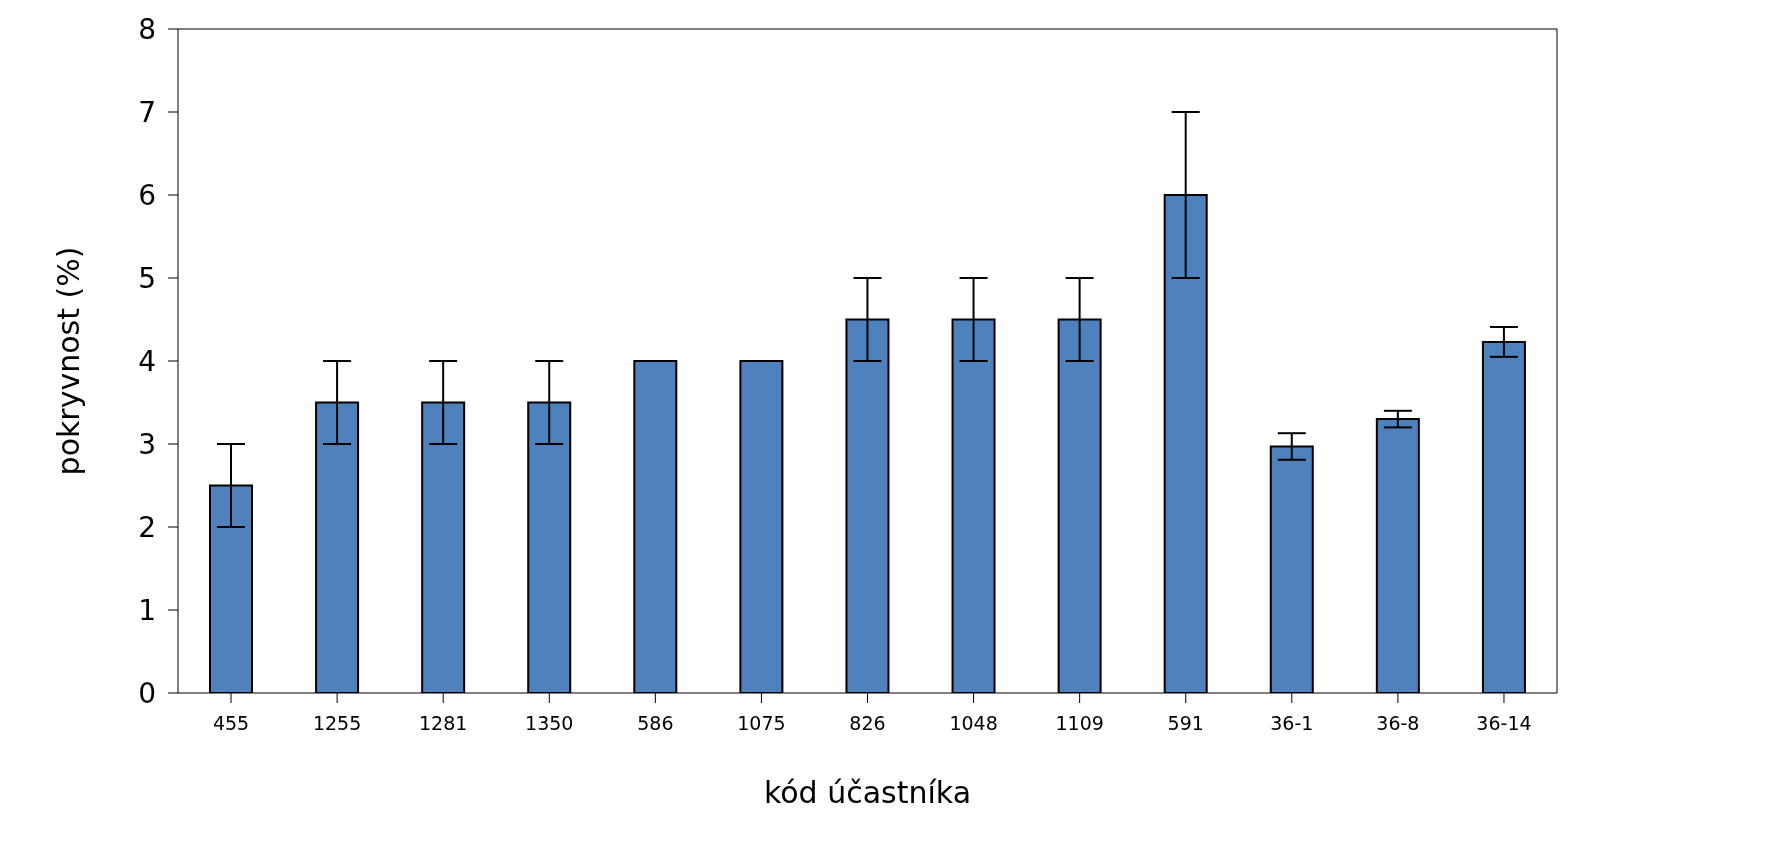 The image size is (1772, 857). Describe the element at coordinates (147, 361) in the screenshot. I see `y-tick-label: 4` at that location.